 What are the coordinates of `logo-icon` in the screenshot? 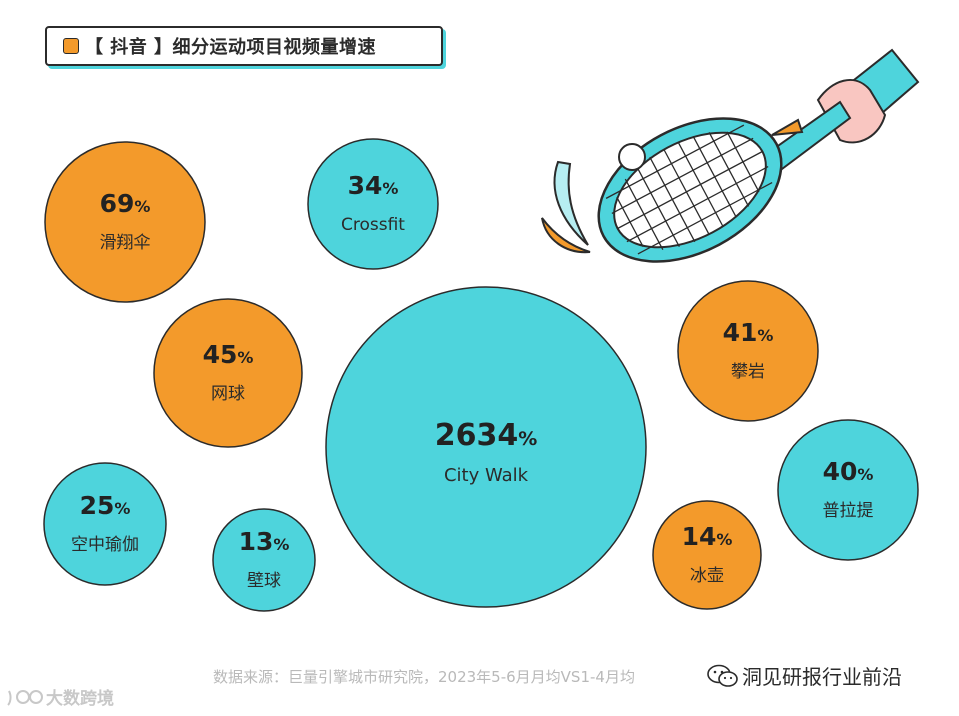 It's located at (25, 697).